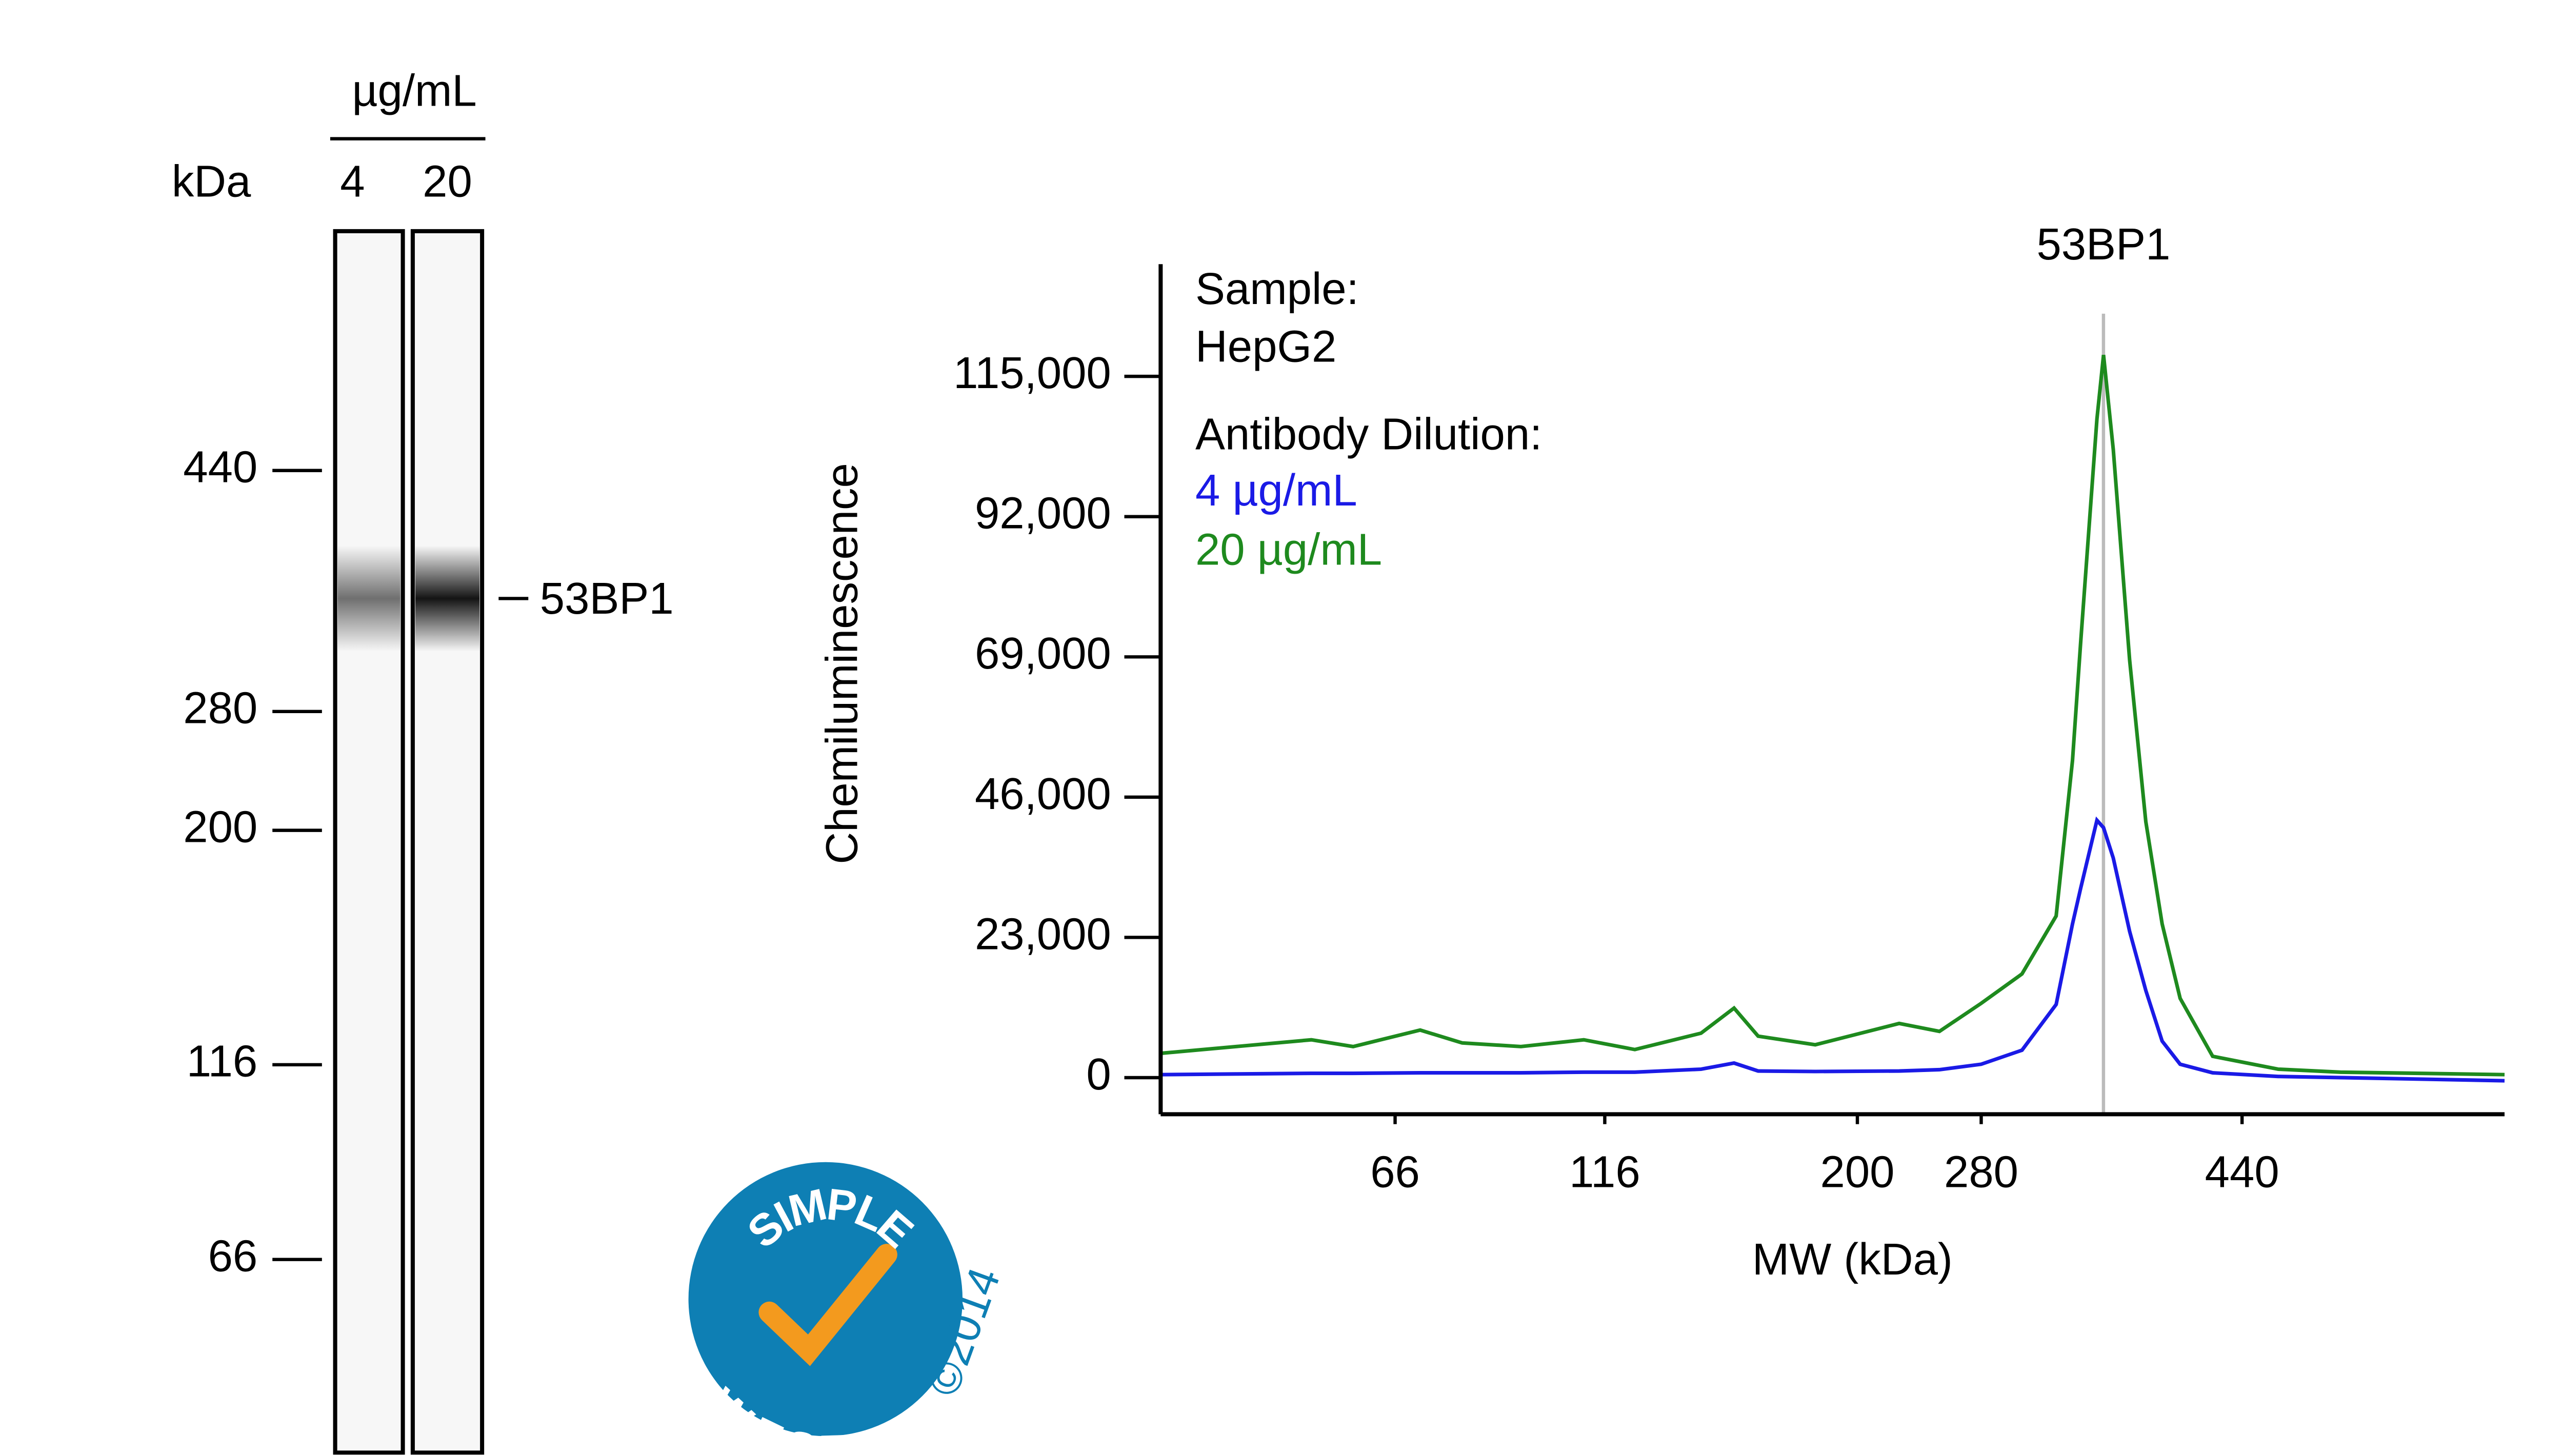 The width and height of the screenshot is (2564, 1456). Describe the element at coordinates (1368, 434) in the screenshot. I see `legend-heading: Antibody Dilution:` at that location.